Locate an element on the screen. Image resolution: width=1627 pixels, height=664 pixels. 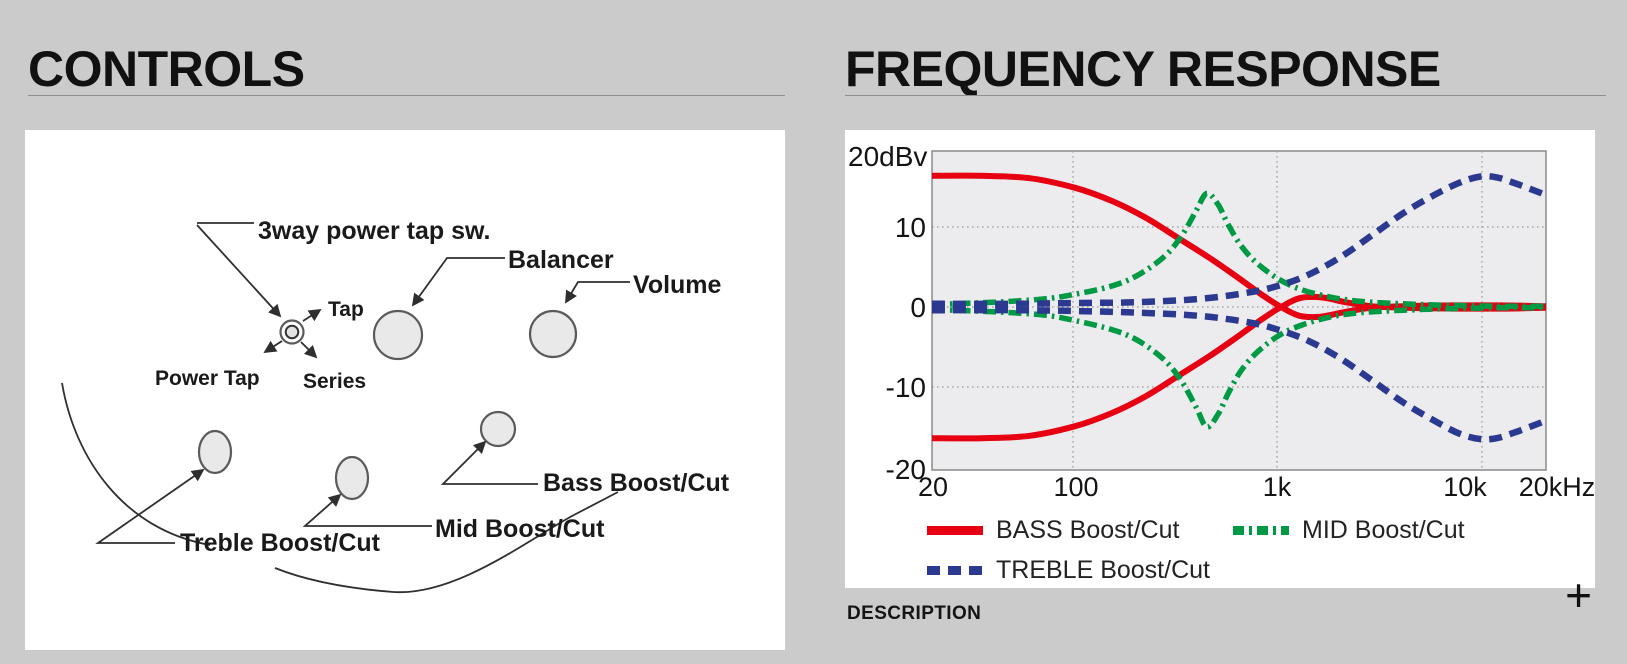
curve-treble-cut is located at coordinates (1239, 374).